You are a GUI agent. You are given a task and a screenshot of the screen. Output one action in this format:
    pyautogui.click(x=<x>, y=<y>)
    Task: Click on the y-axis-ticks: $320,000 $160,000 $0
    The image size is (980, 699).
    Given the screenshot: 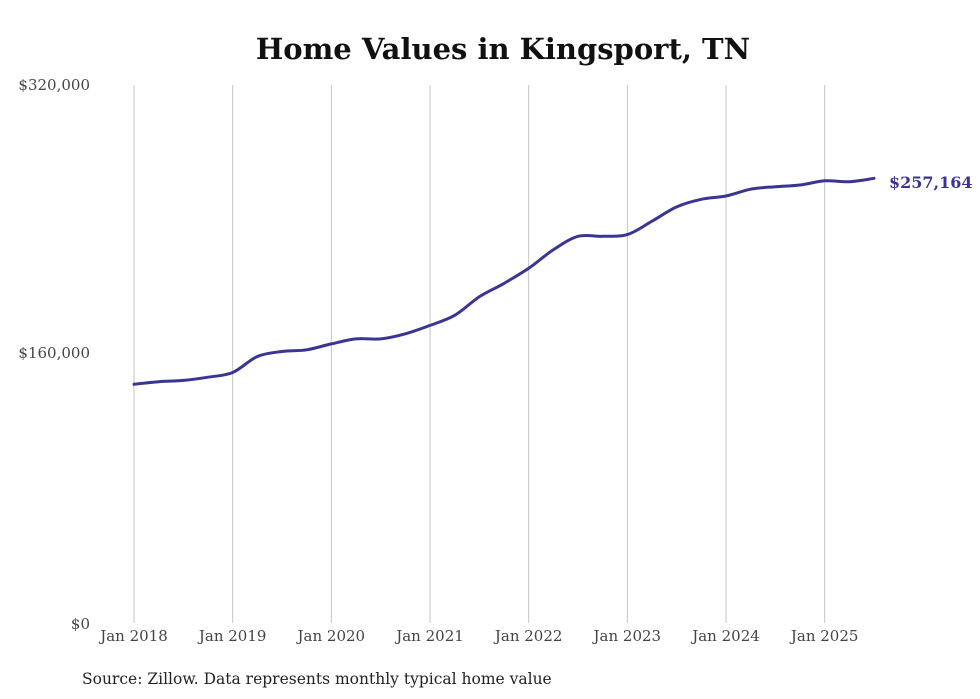 What is the action you would take?
    pyautogui.click(x=54, y=354)
    